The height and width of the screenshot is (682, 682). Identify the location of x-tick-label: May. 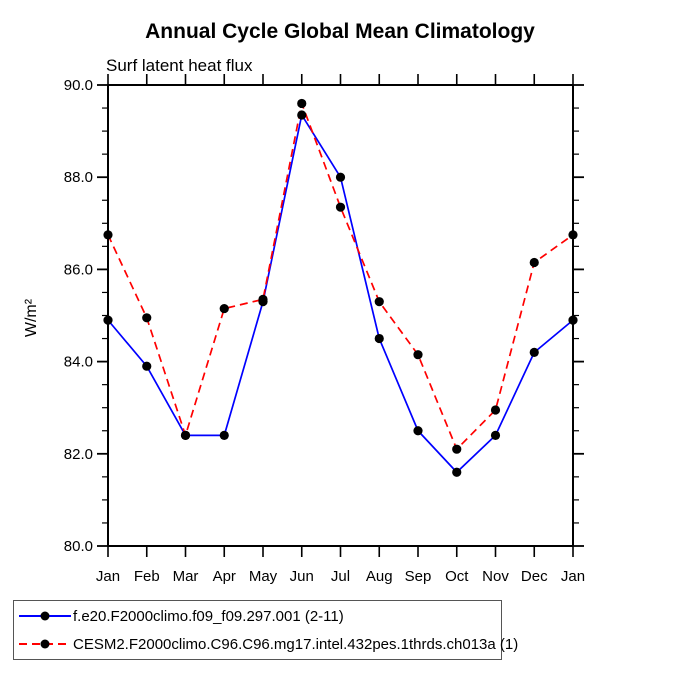
(263, 576).